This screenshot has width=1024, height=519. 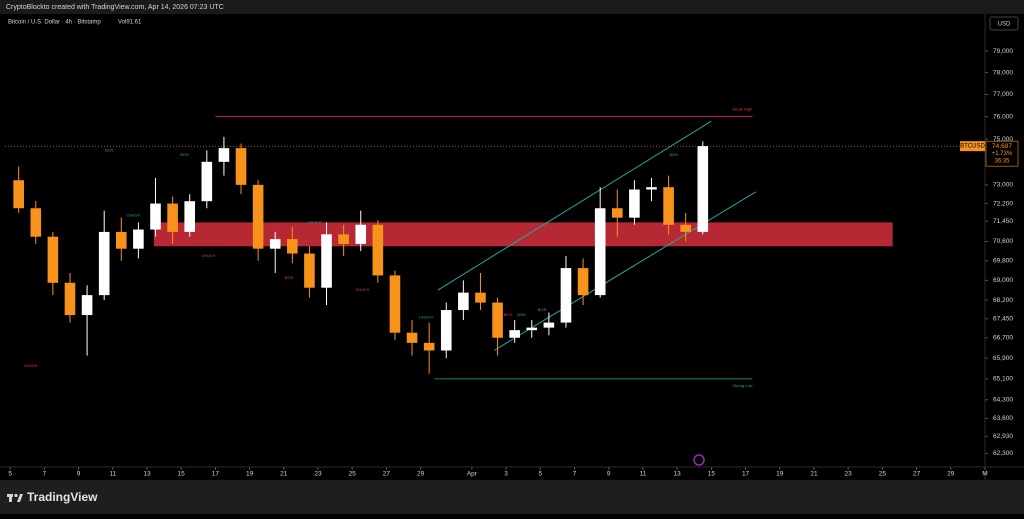 I want to click on currency: USD, so click(x=1004, y=25).